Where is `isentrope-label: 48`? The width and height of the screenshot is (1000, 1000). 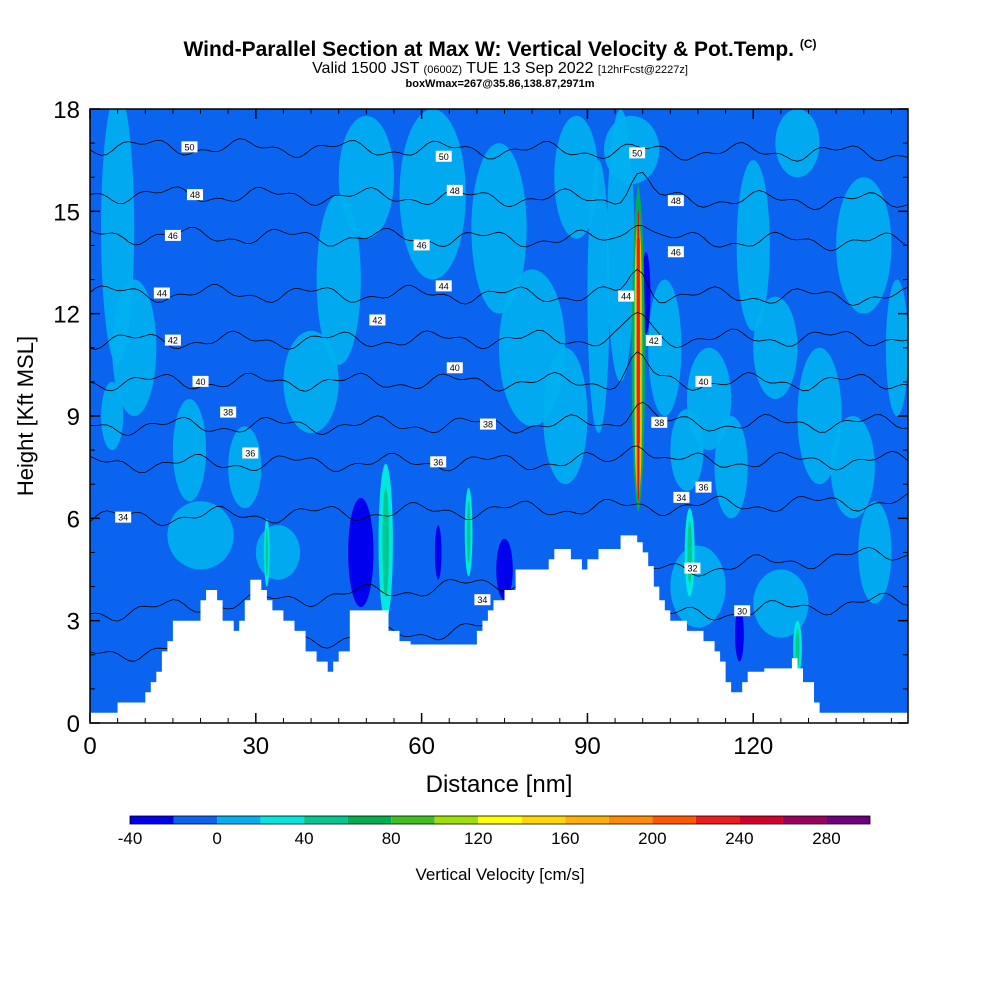
isentrope-label: 48 is located at coordinates (454, 190).